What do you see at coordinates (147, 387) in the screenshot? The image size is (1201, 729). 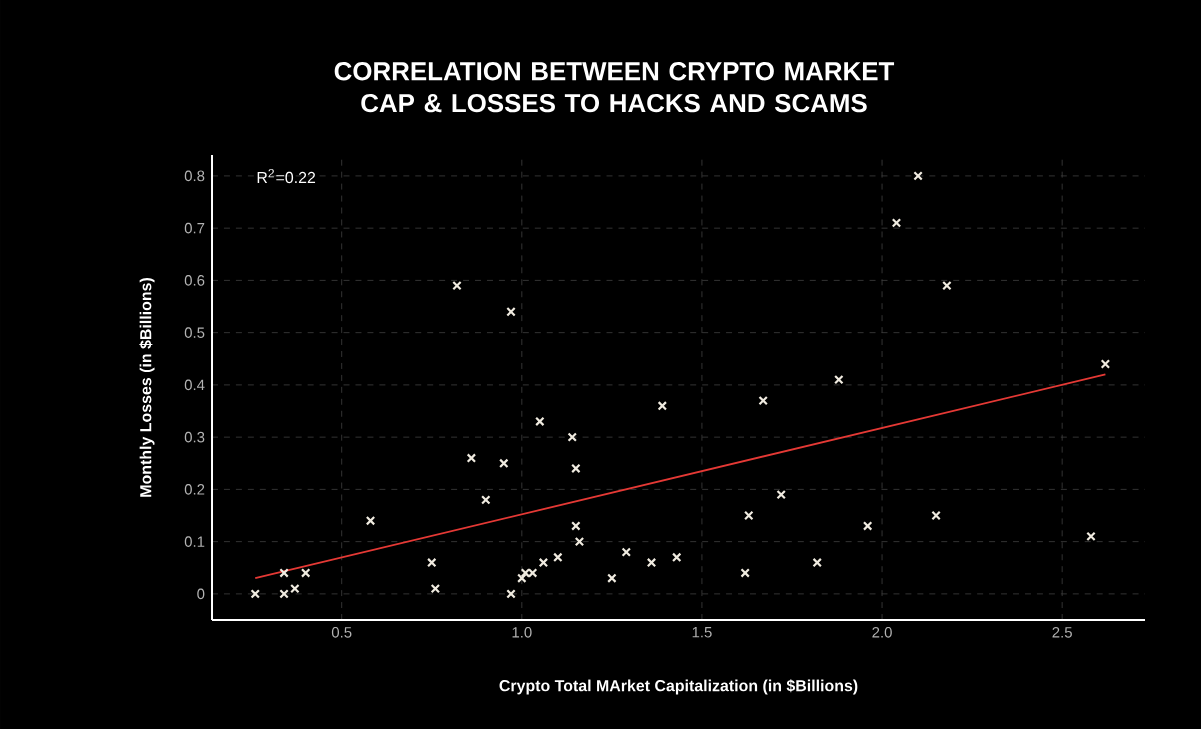 I see `y-axis-title: Monthly Losses (in $Billions)` at bounding box center [147, 387].